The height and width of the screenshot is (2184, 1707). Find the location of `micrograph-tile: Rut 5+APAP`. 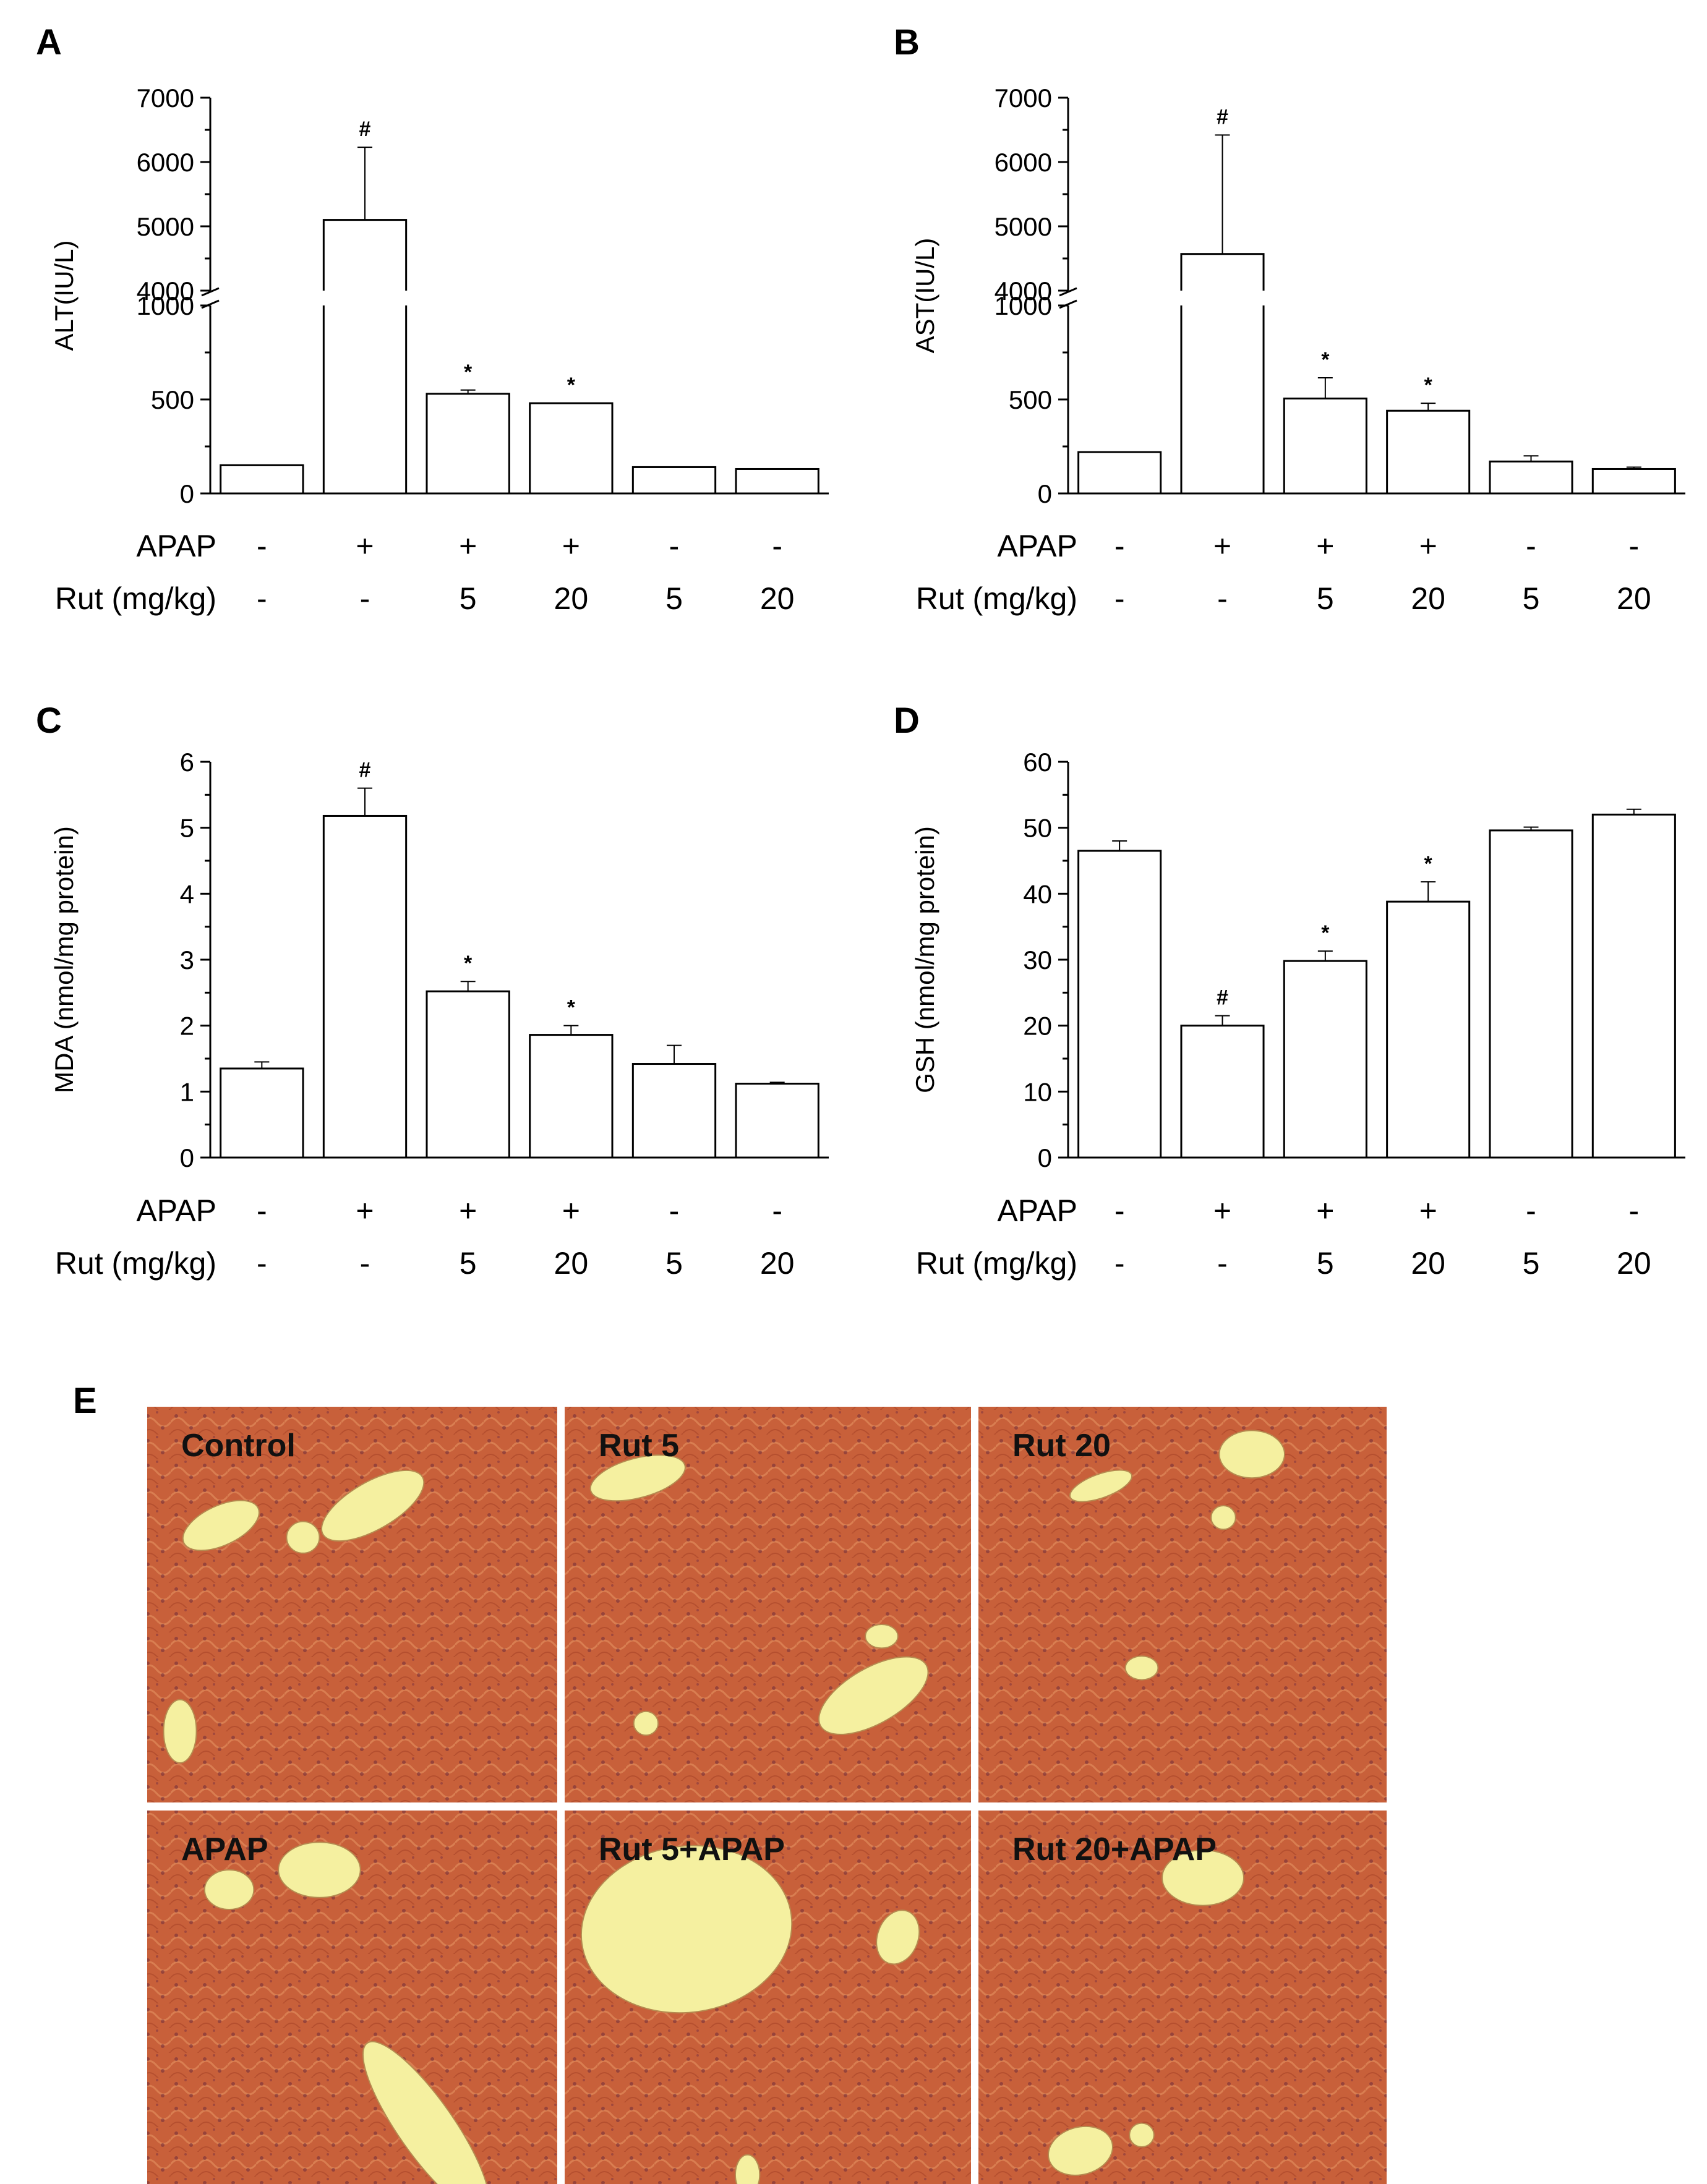

micrograph-tile: Rut 5+APAP is located at coordinates (768, 1997).